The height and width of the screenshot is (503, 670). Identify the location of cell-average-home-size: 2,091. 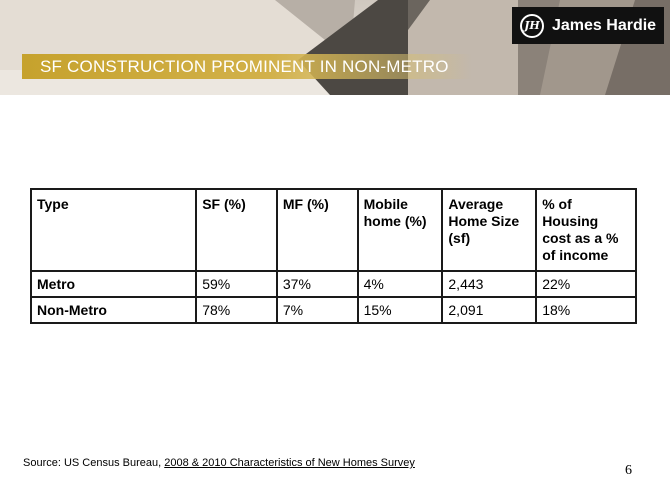
(489, 310).